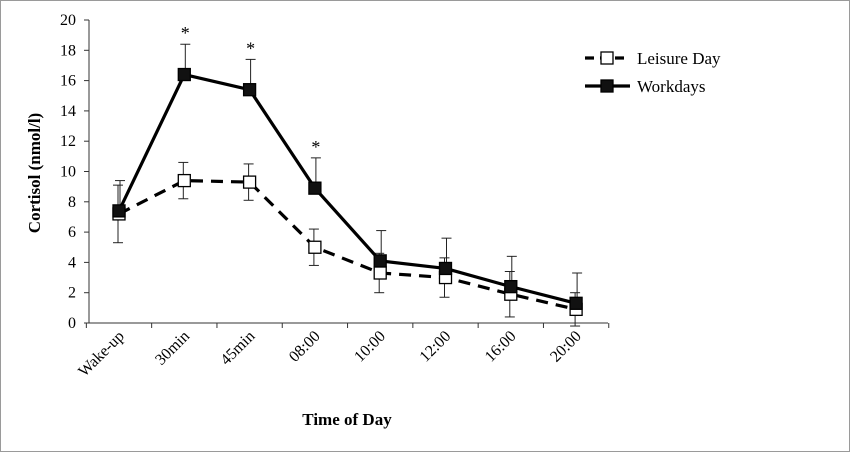 Image resolution: width=850 pixels, height=452 pixels. Describe the element at coordinates (679, 58) in the screenshot. I see `legend-label: Leisure Day` at that location.